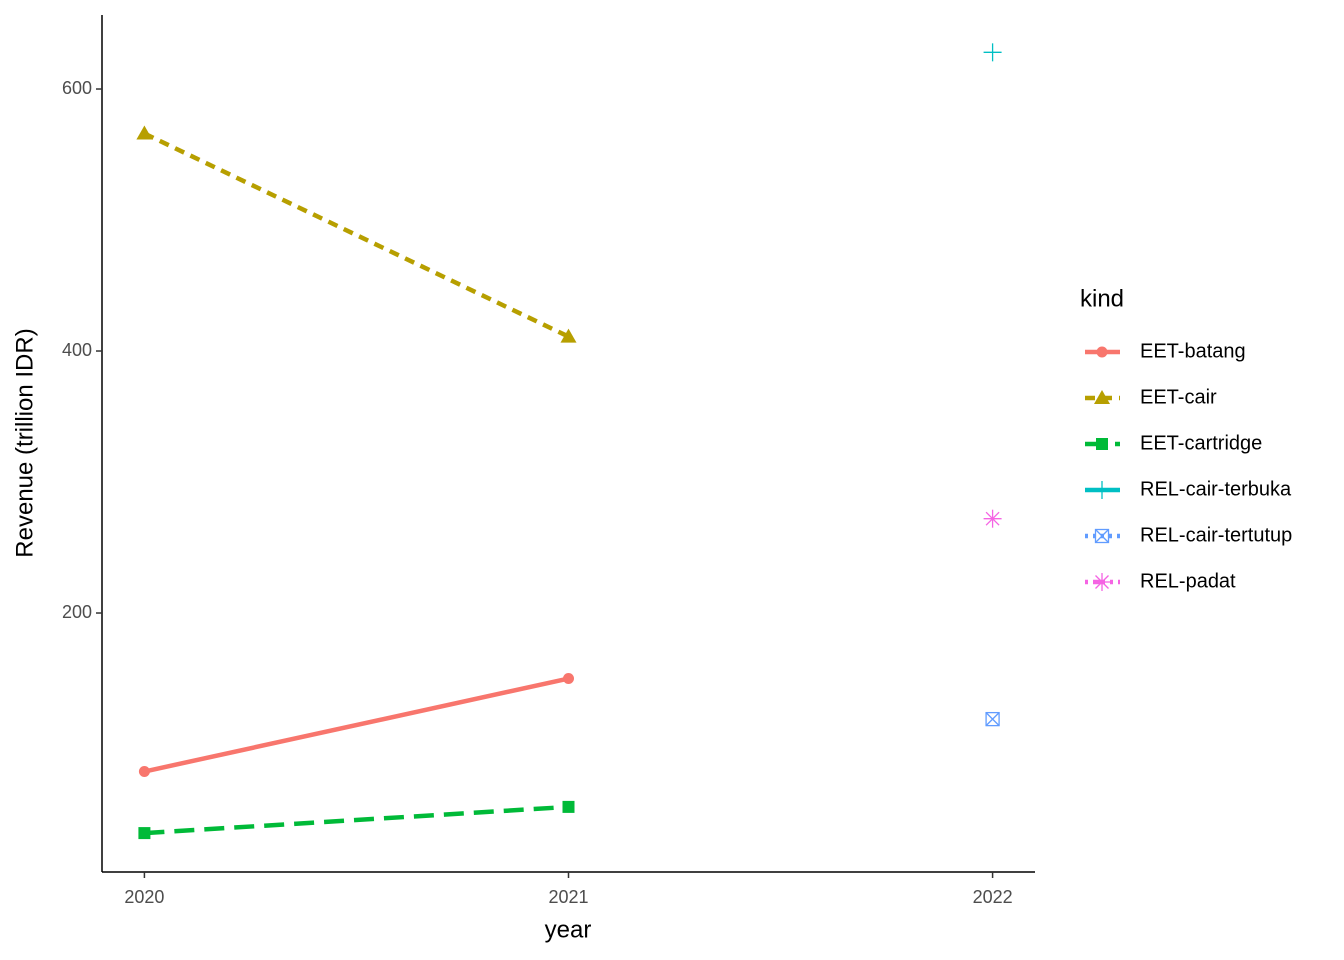 The height and width of the screenshot is (960, 1344). What do you see at coordinates (1201, 443) in the screenshot?
I see `legend-label: EET-cartridge` at bounding box center [1201, 443].